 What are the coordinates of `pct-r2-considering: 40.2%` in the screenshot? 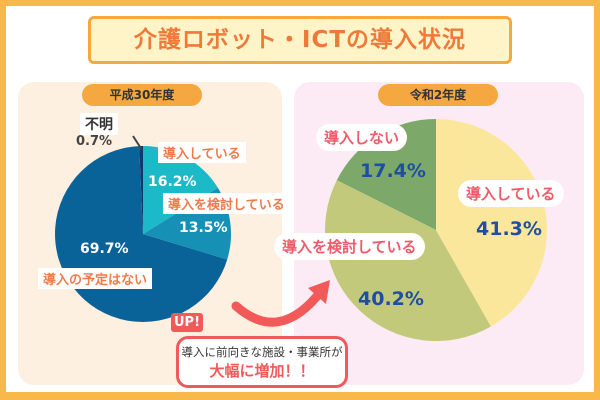 It's located at (391, 299).